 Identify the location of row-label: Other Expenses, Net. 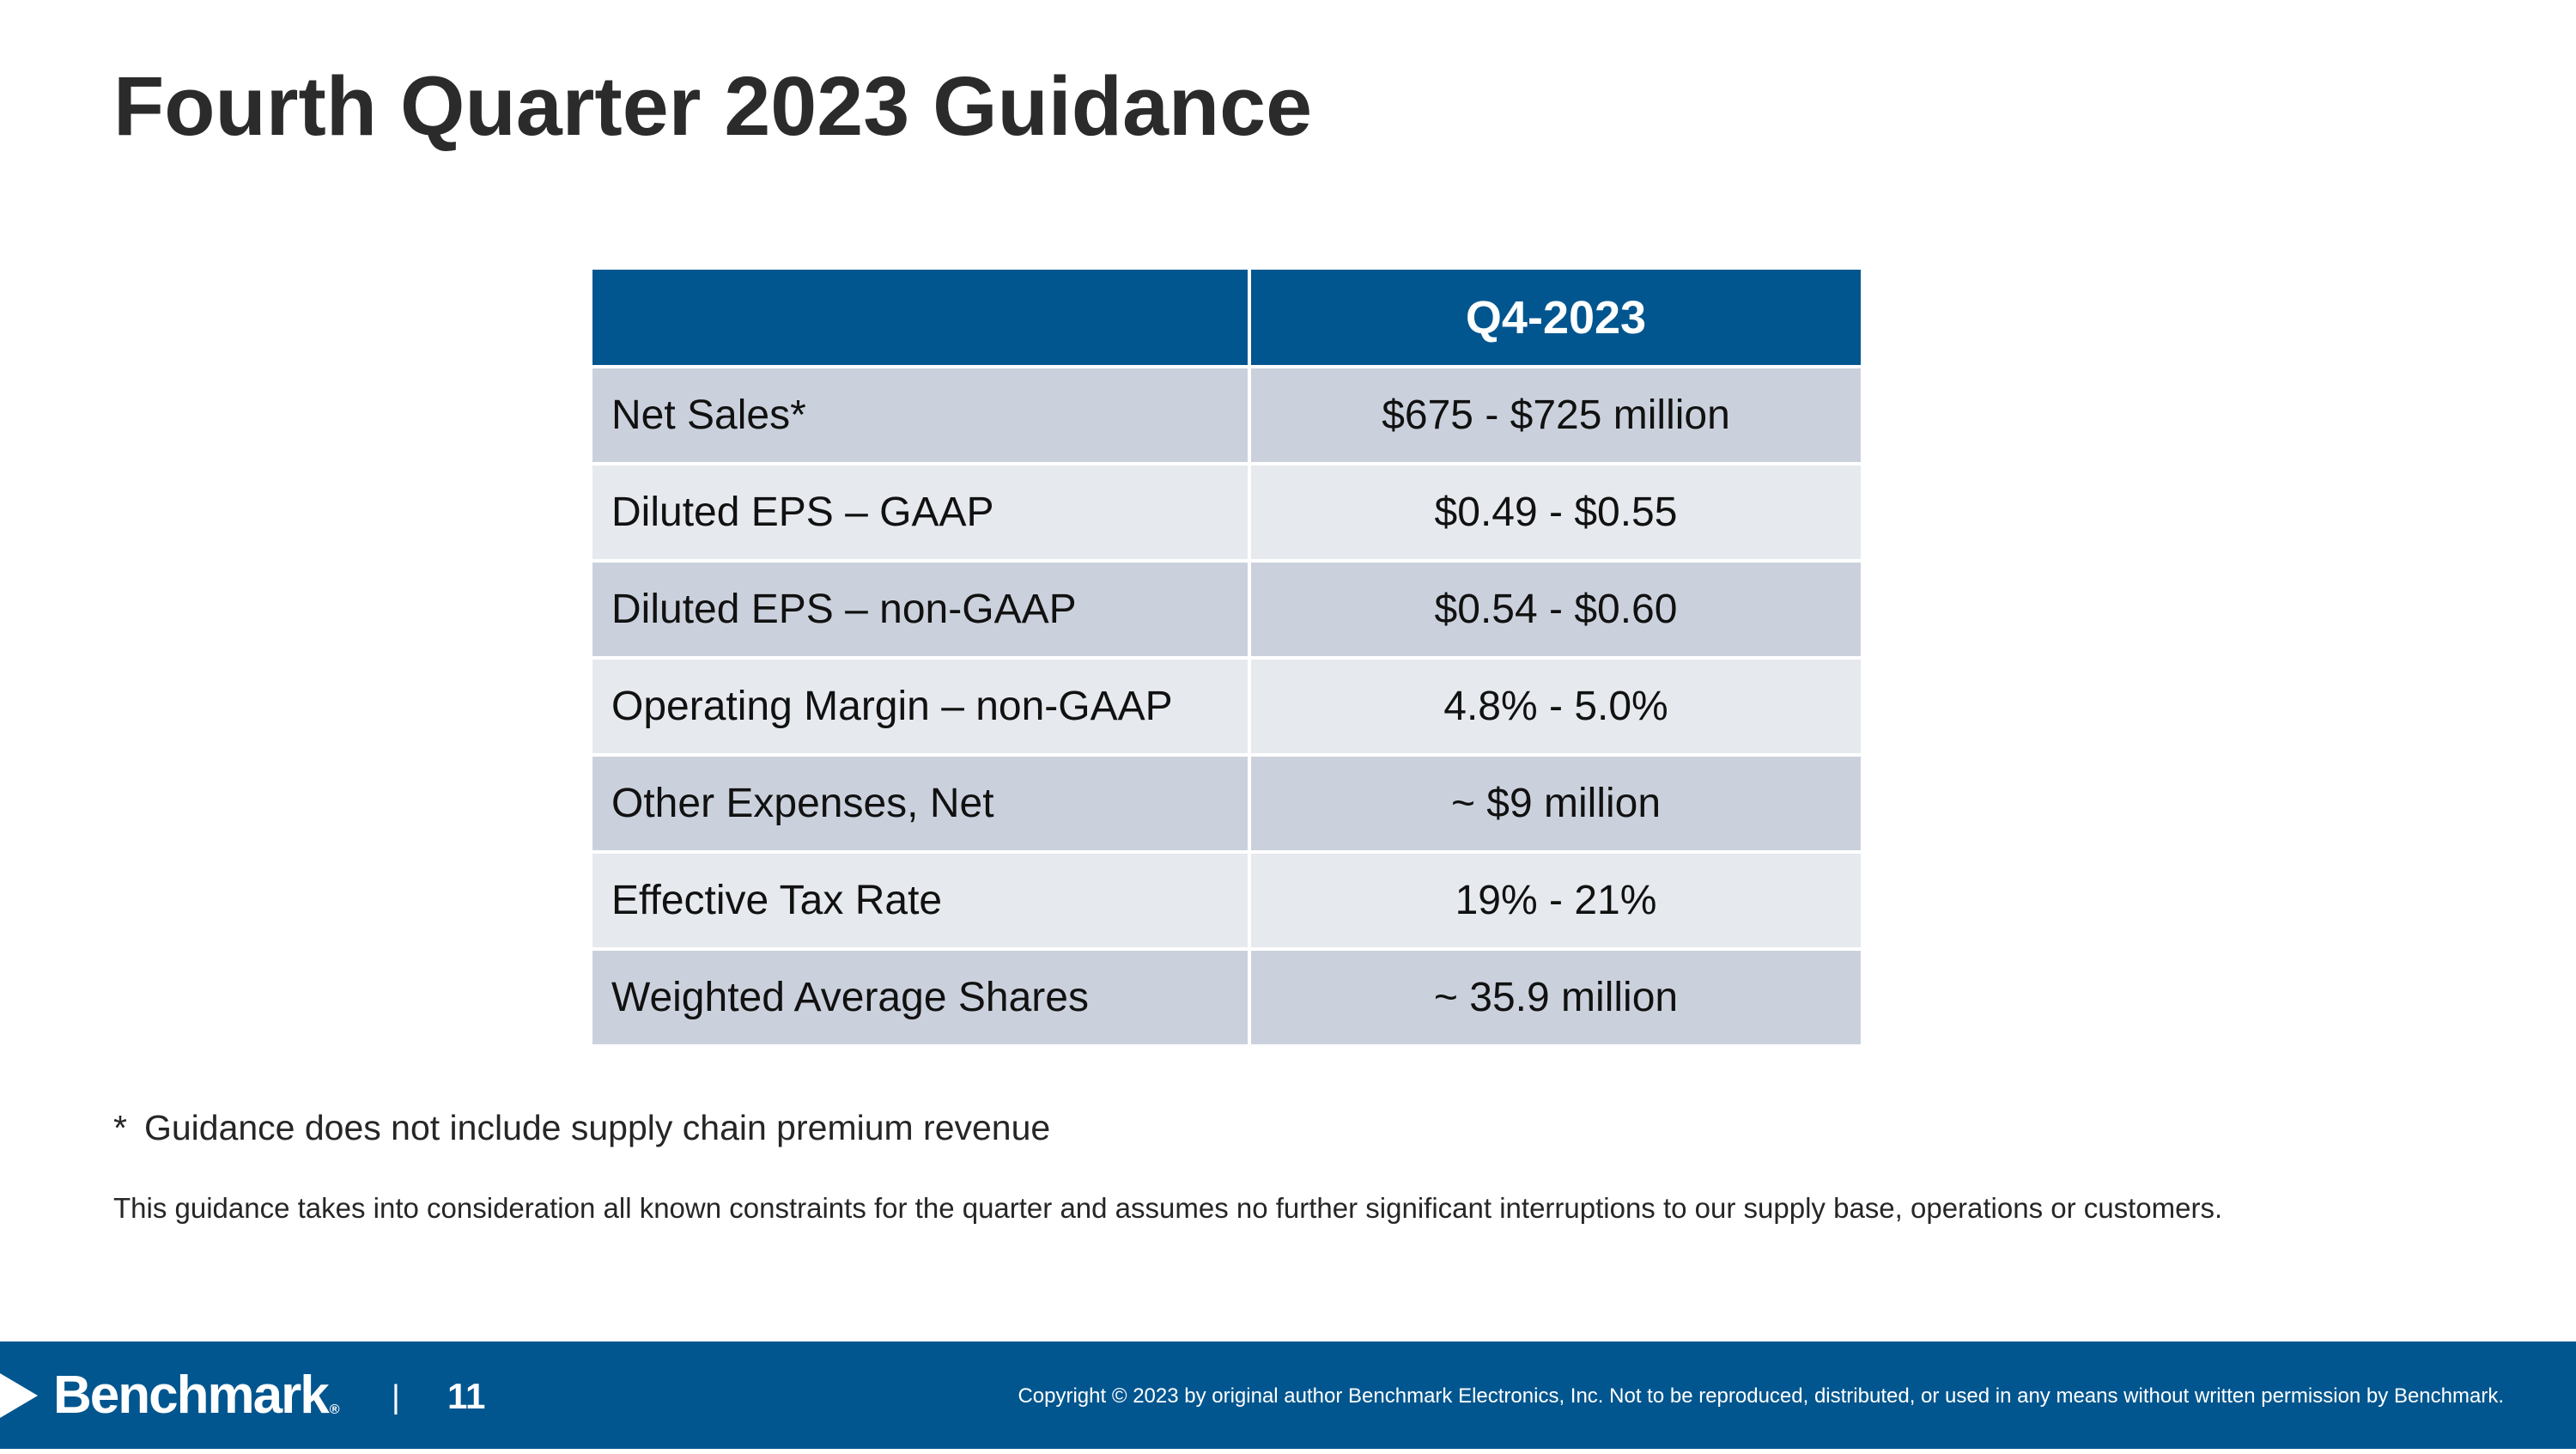
(921, 803).